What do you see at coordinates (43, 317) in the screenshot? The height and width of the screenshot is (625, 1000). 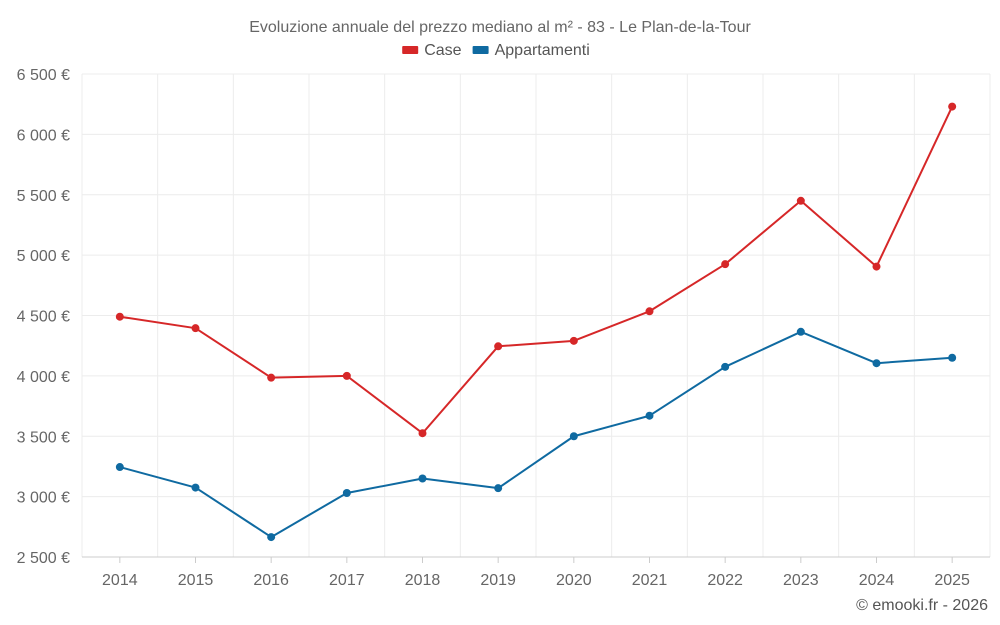 I see `y-tick-label: 4 500 €` at bounding box center [43, 317].